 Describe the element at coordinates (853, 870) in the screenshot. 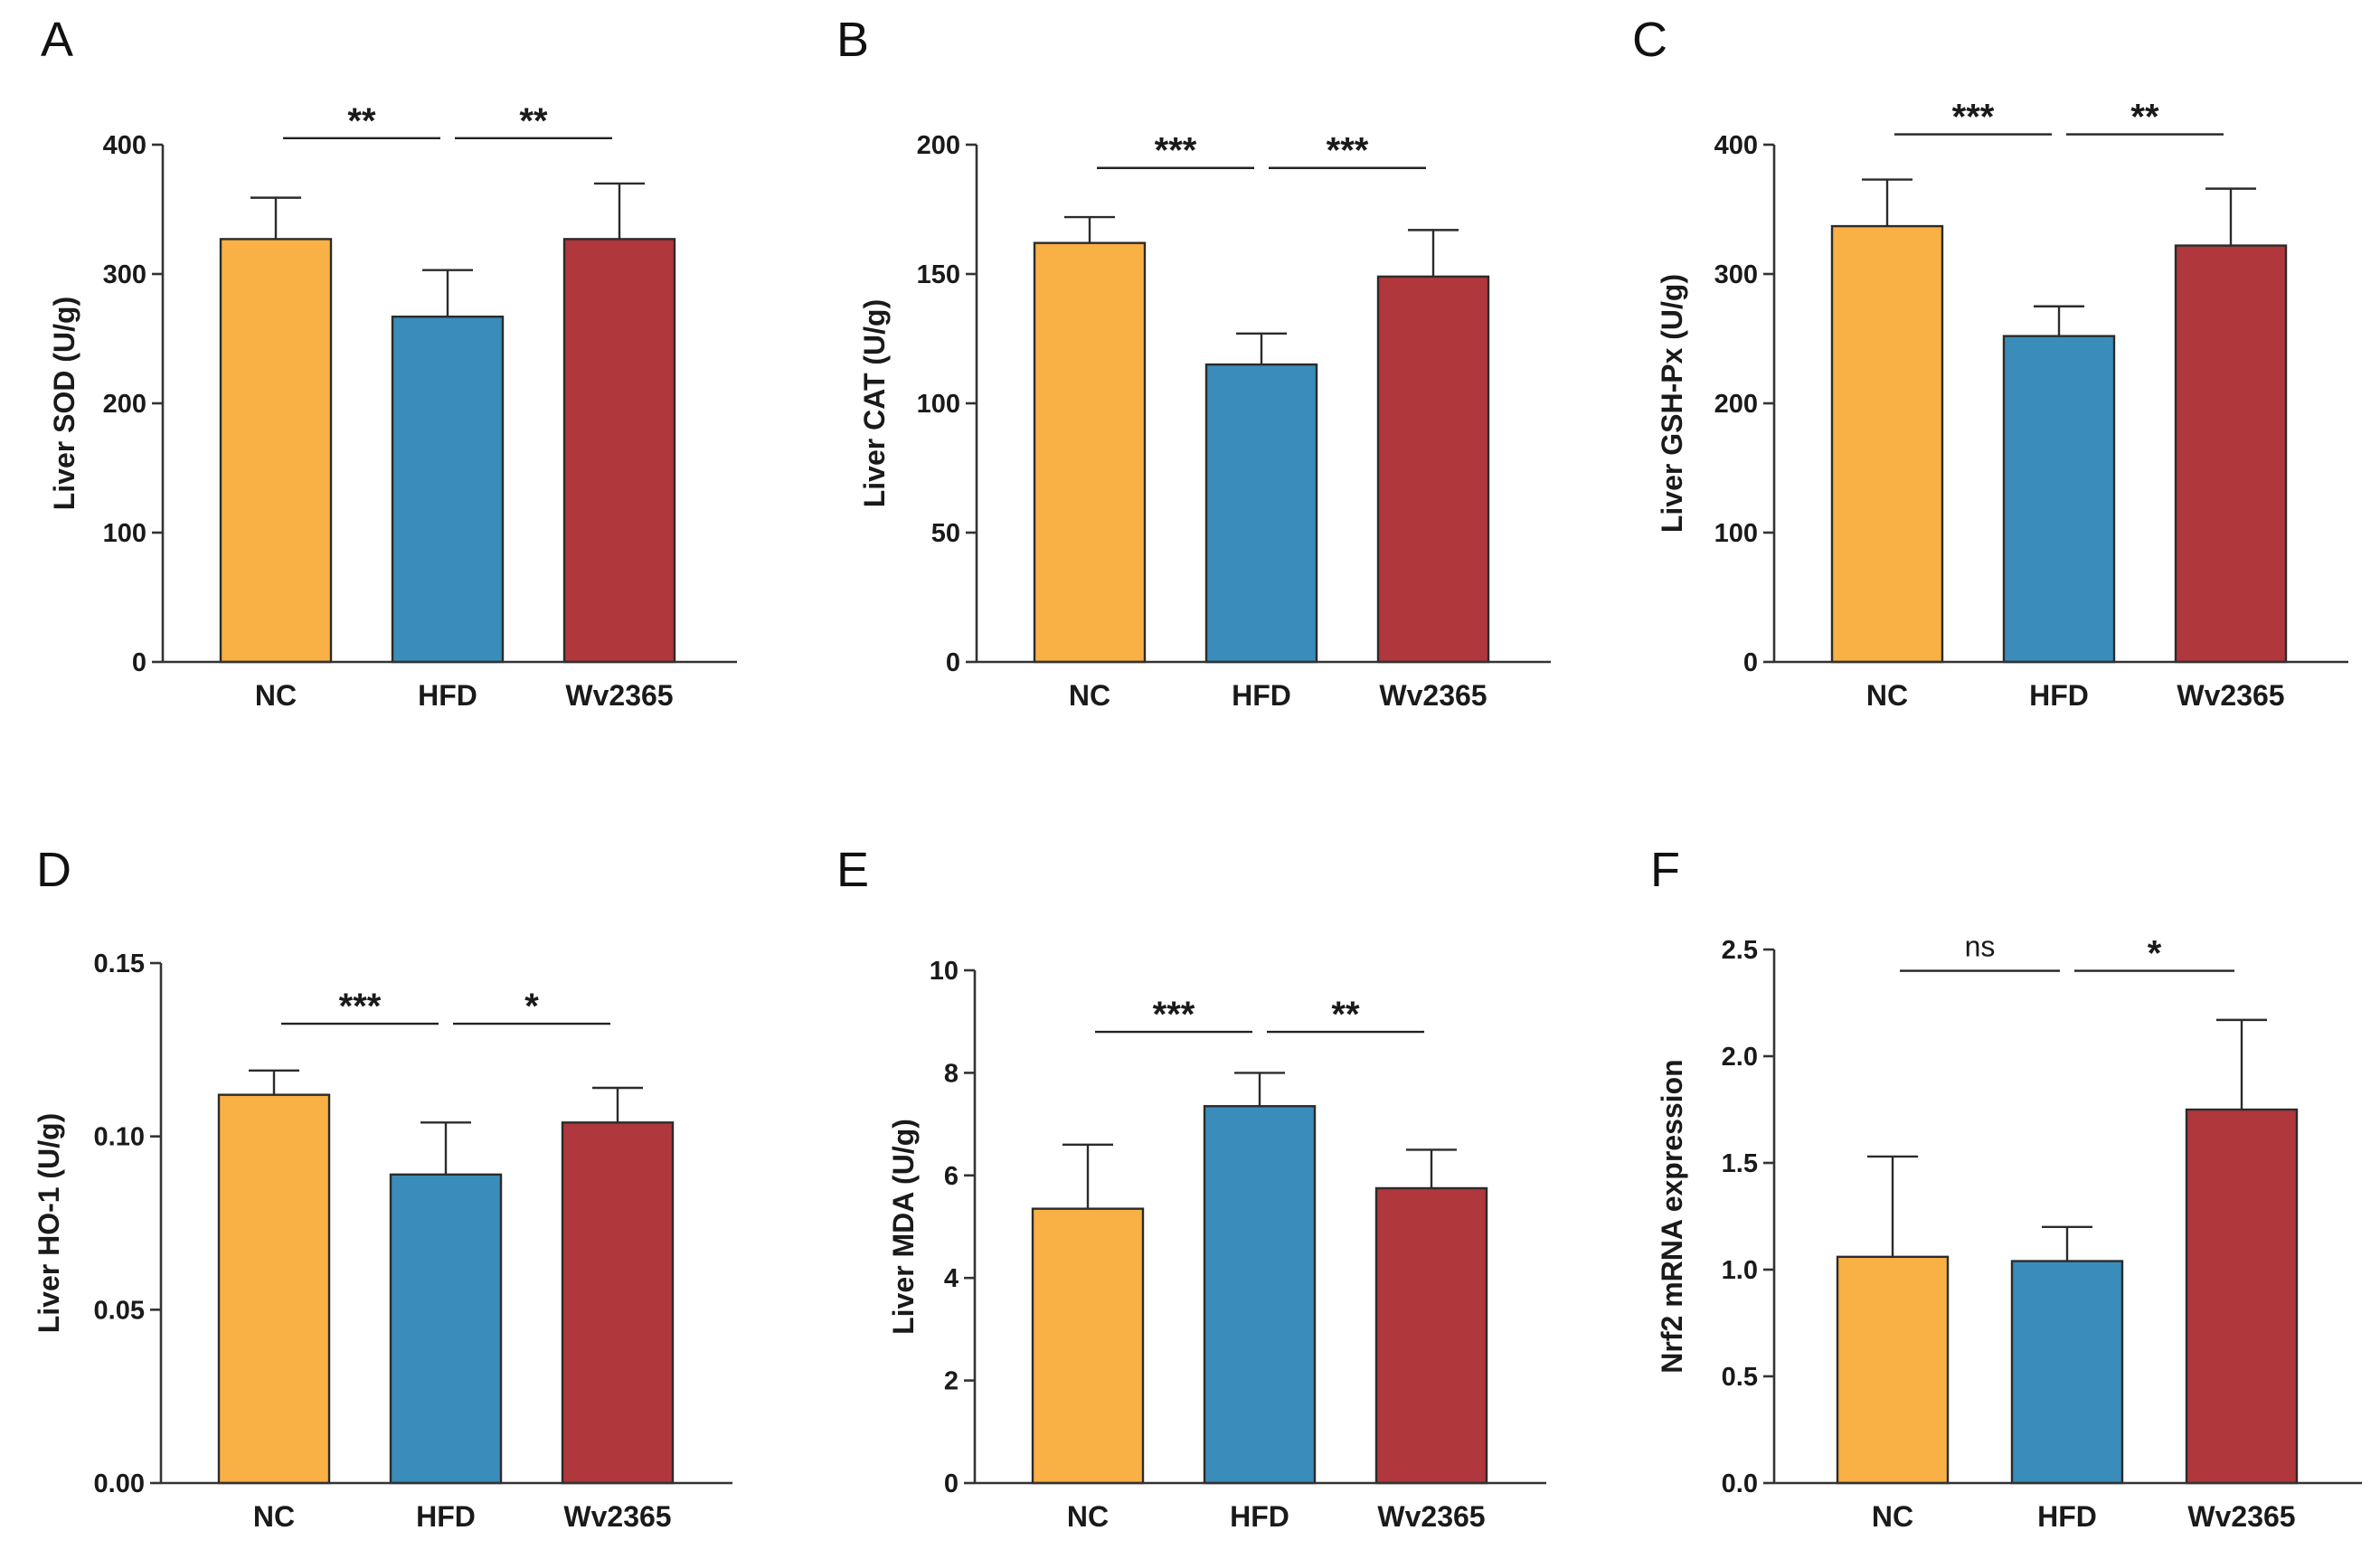

I see `panel-label-e: E` at that location.